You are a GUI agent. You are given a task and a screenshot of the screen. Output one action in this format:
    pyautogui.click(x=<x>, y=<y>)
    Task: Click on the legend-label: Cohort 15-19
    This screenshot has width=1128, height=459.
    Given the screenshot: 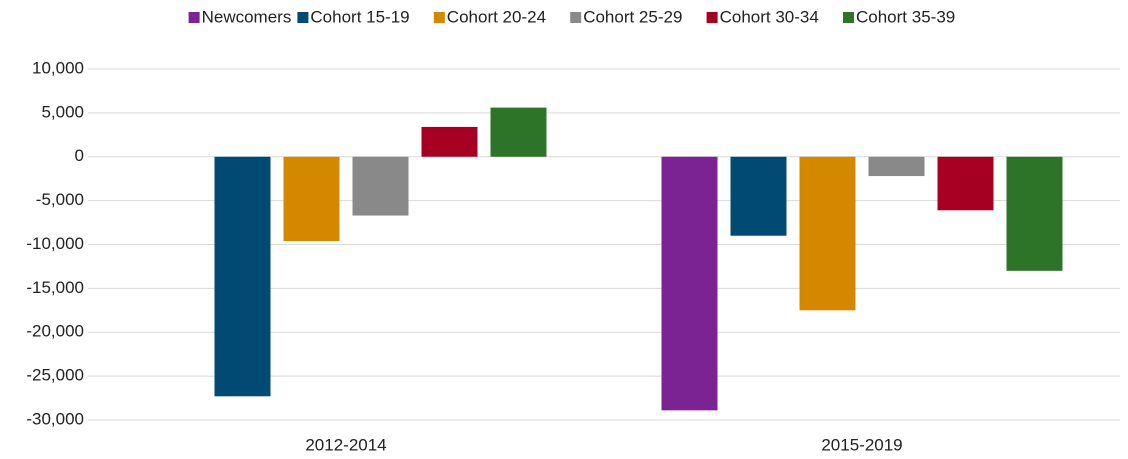 What is the action you would take?
    pyautogui.click(x=359, y=16)
    